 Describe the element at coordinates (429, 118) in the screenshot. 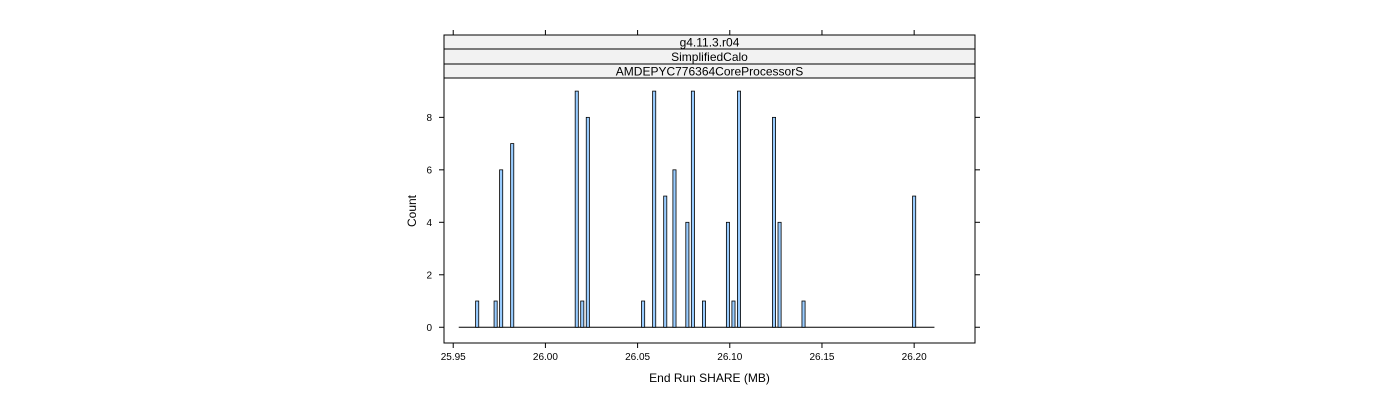

I see `y-tick-label: 8` at that location.